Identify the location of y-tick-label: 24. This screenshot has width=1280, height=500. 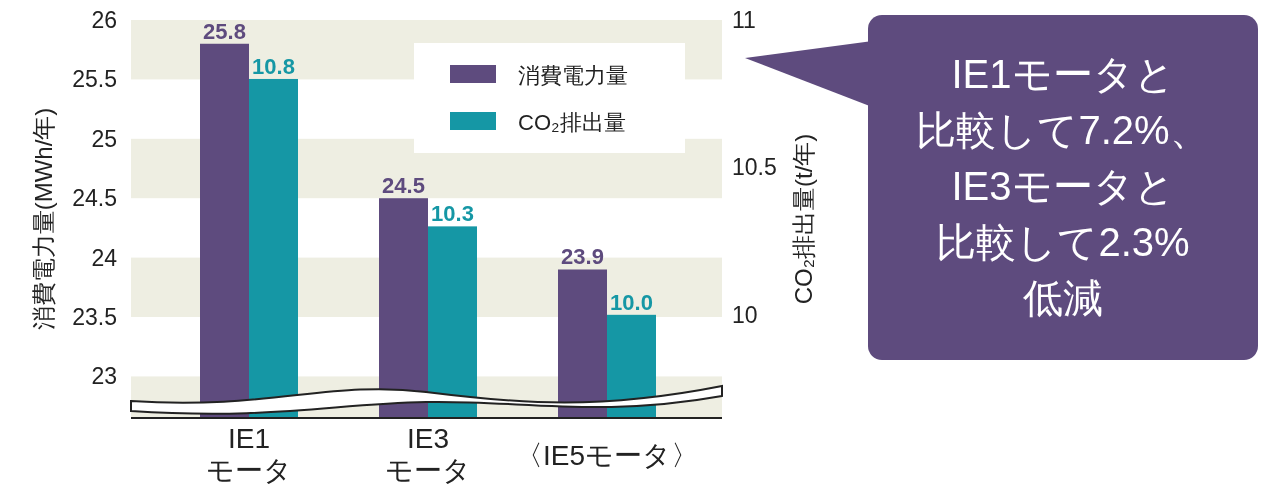
(104, 257).